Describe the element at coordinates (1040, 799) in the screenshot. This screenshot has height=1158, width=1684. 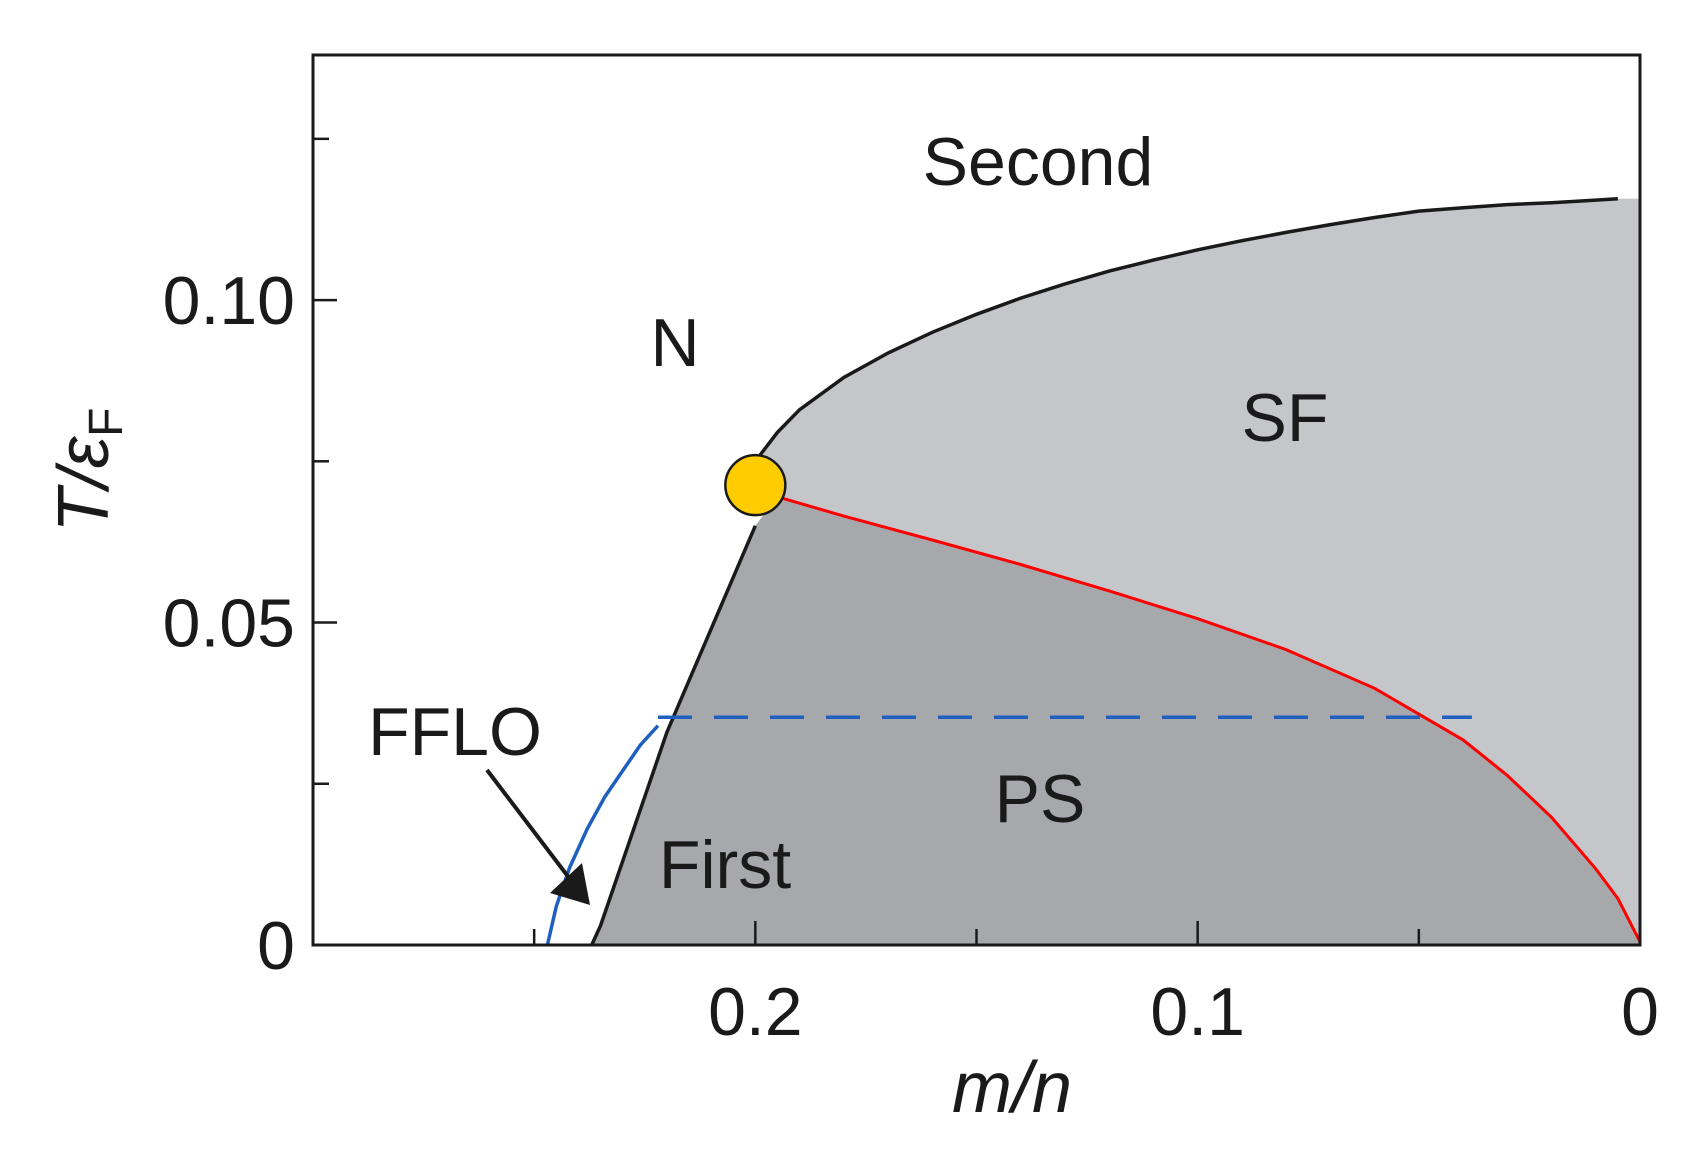
I see `label-ps: PS` at that location.